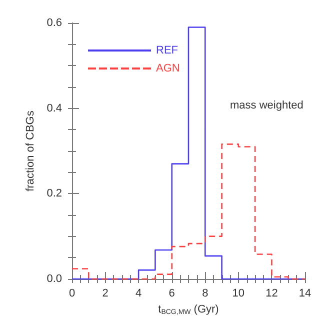  What do you see at coordinates (54, 279) in the screenshot?
I see `y-tick-label: 0.0` at bounding box center [54, 279].